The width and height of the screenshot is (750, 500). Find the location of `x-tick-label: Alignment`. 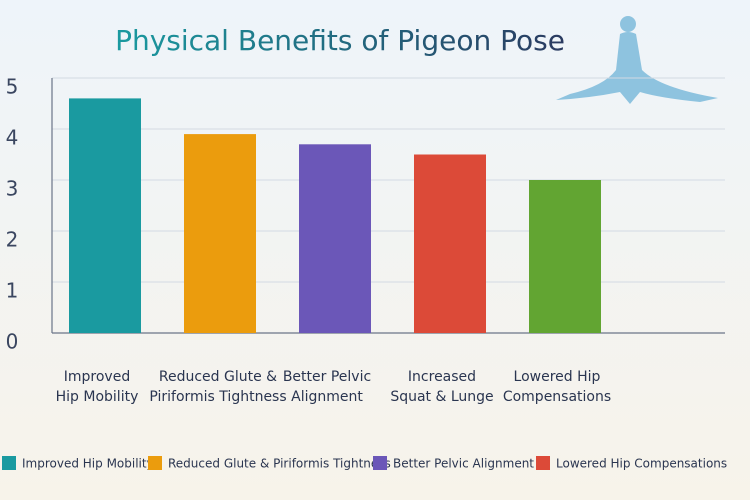

x-tick-label: Alignment is located at coordinates (327, 397).